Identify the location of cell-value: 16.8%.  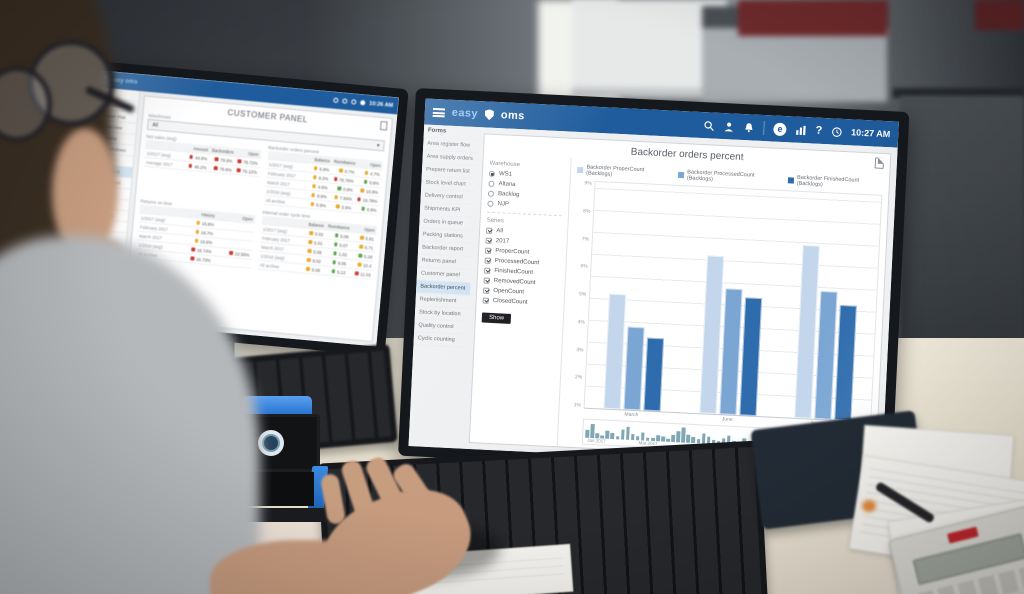
(208, 223).